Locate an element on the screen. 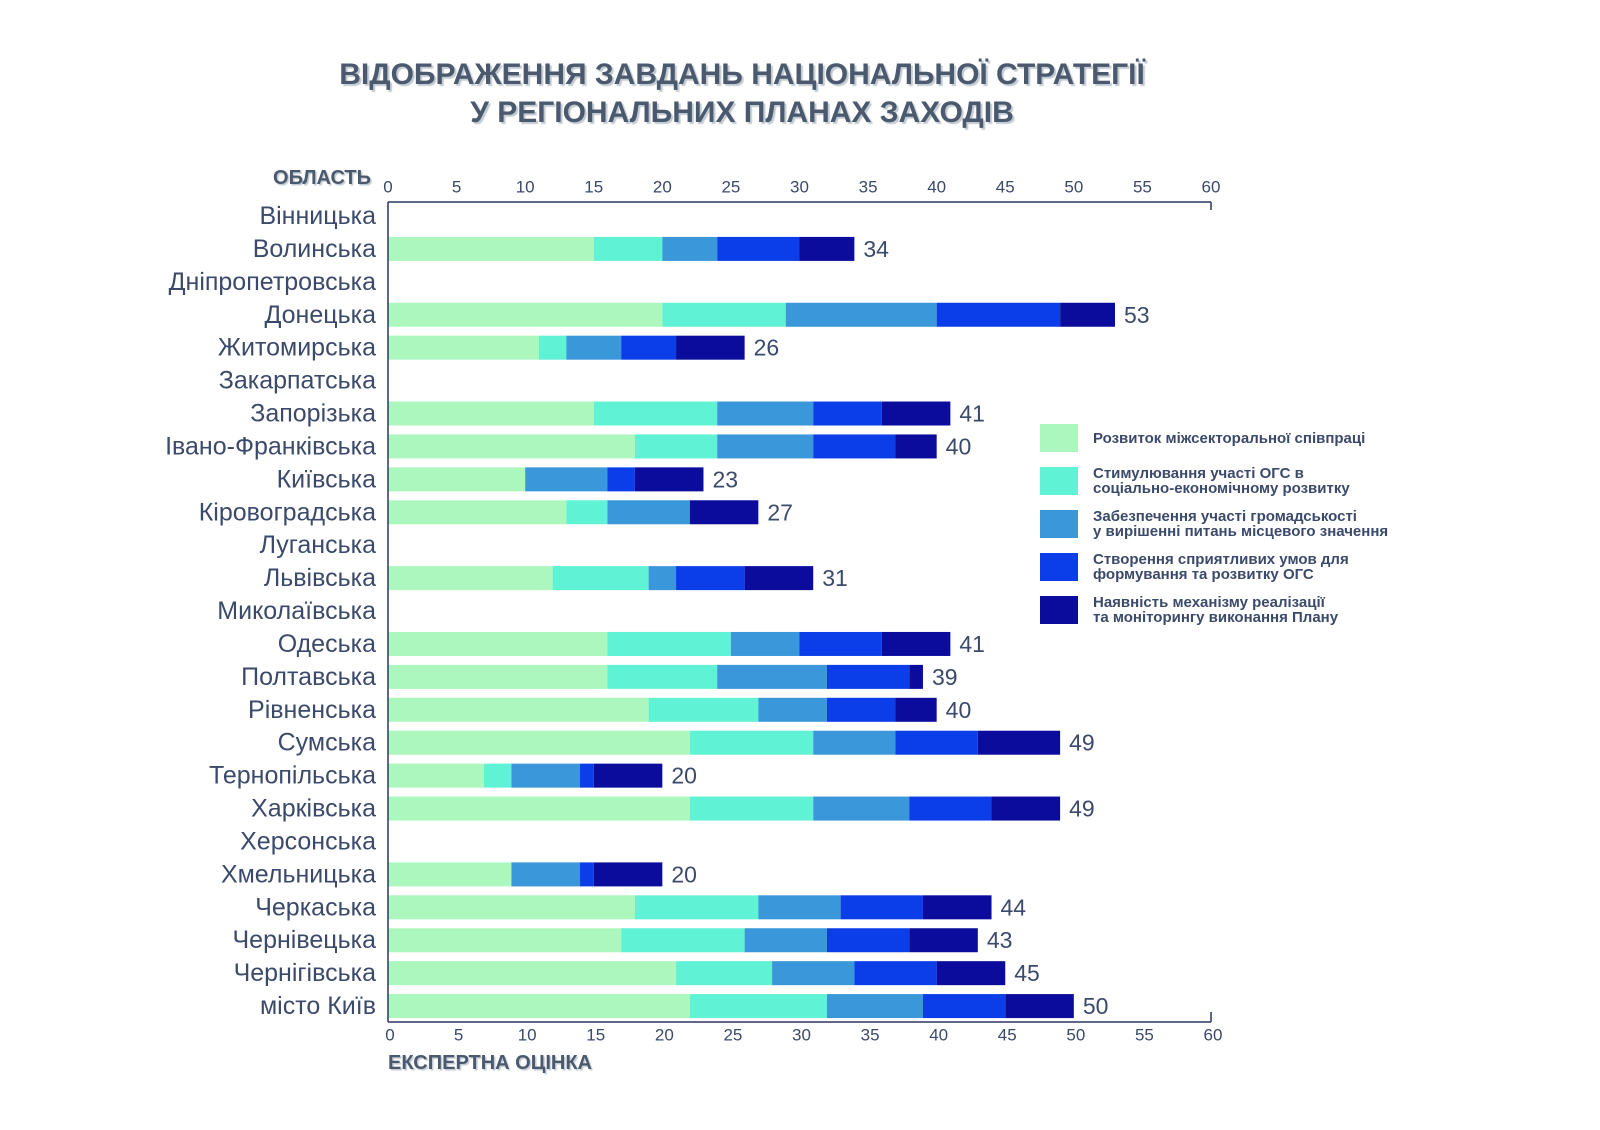 The width and height of the screenshot is (1600, 1130). x-axis-title: ЕКСПЕРТНА ОЦІНКА is located at coordinates (490, 1063).